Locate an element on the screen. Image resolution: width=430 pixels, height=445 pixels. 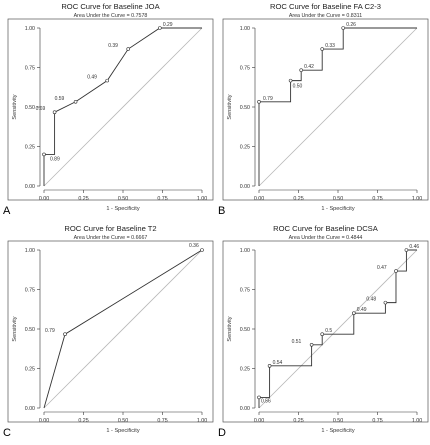
chart-title: ROC Curve for Baseline T2 is located at coordinates (110, 228).